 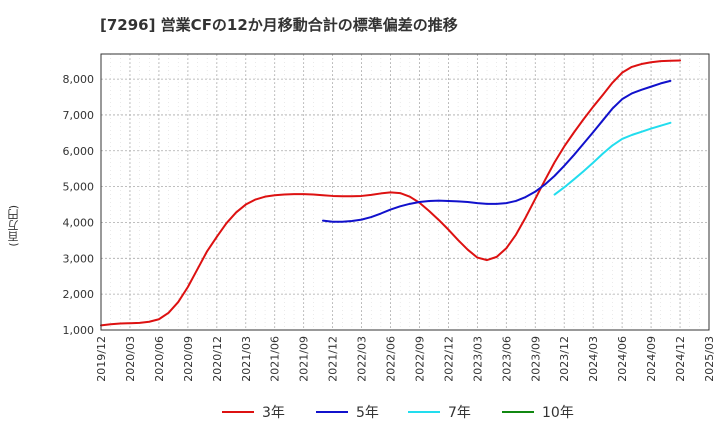 What do you see at coordinates (304, 359) in the screenshot?
I see `x-tick-label: 2021/09` at bounding box center [304, 359].